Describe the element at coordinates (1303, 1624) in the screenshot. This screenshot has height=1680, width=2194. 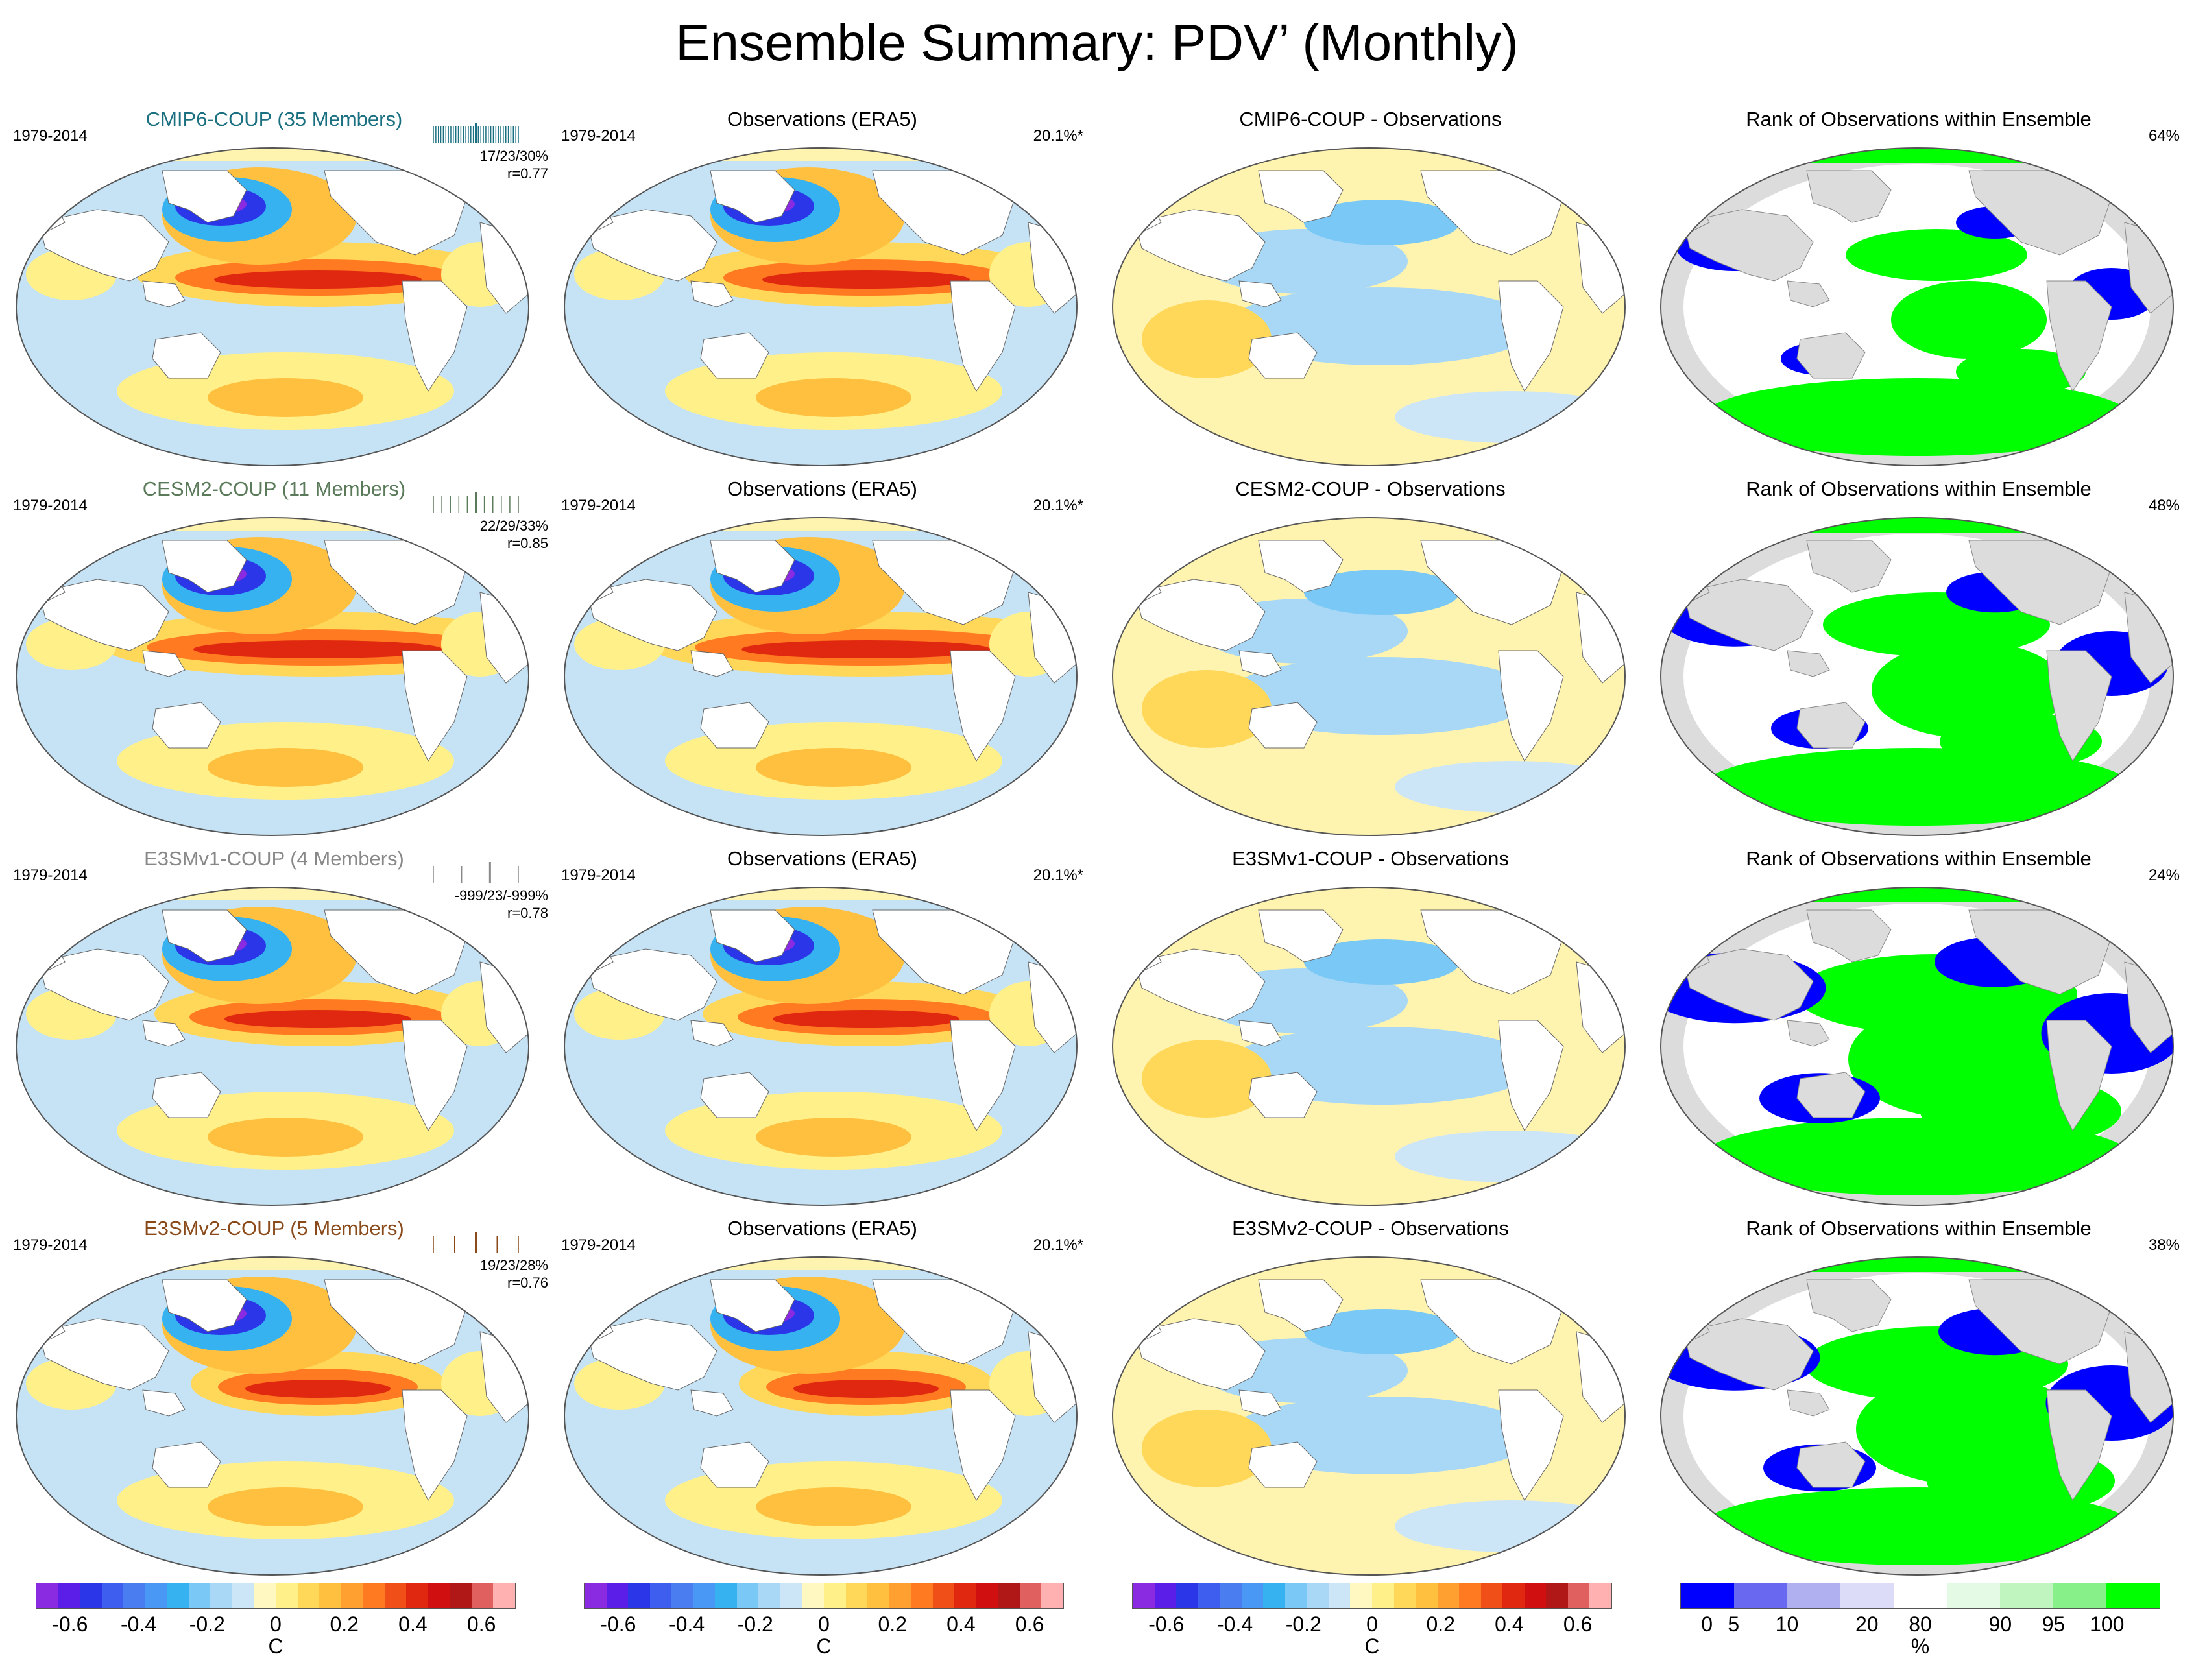
I see `colorbar-tick-label: -0.2` at that location.